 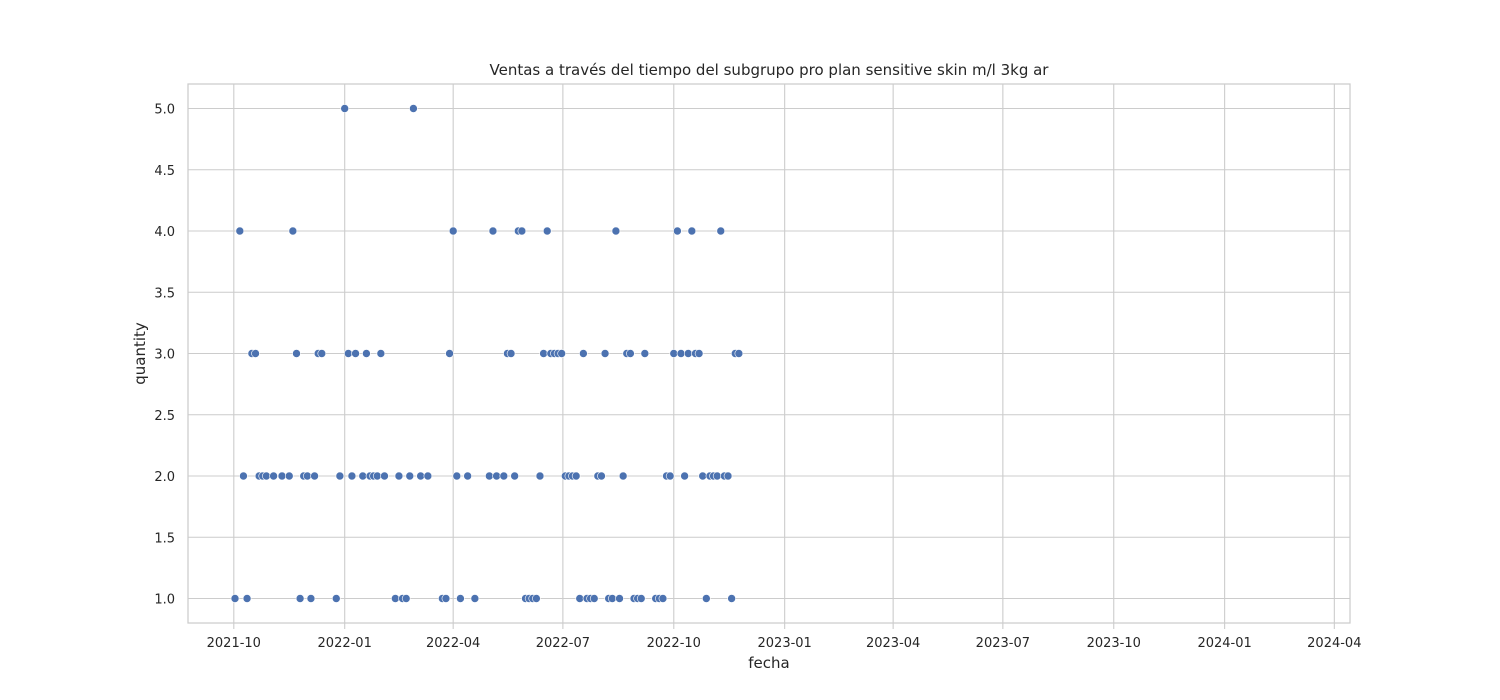 I want to click on y-tick-label: 3.0, so click(x=164, y=355).